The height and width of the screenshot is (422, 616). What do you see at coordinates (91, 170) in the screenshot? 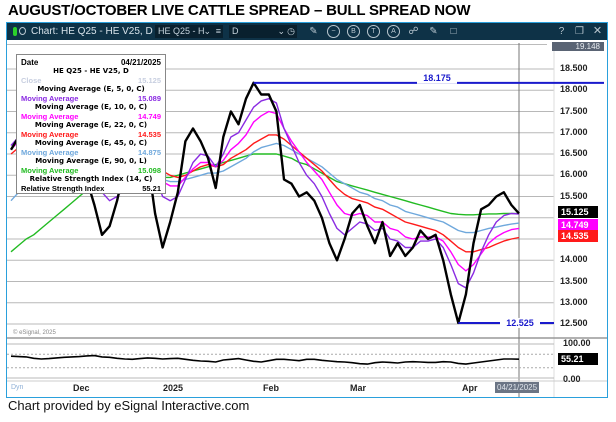
I see `legend-study-row: Moving Average 15.098` at bounding box center [91, 170].